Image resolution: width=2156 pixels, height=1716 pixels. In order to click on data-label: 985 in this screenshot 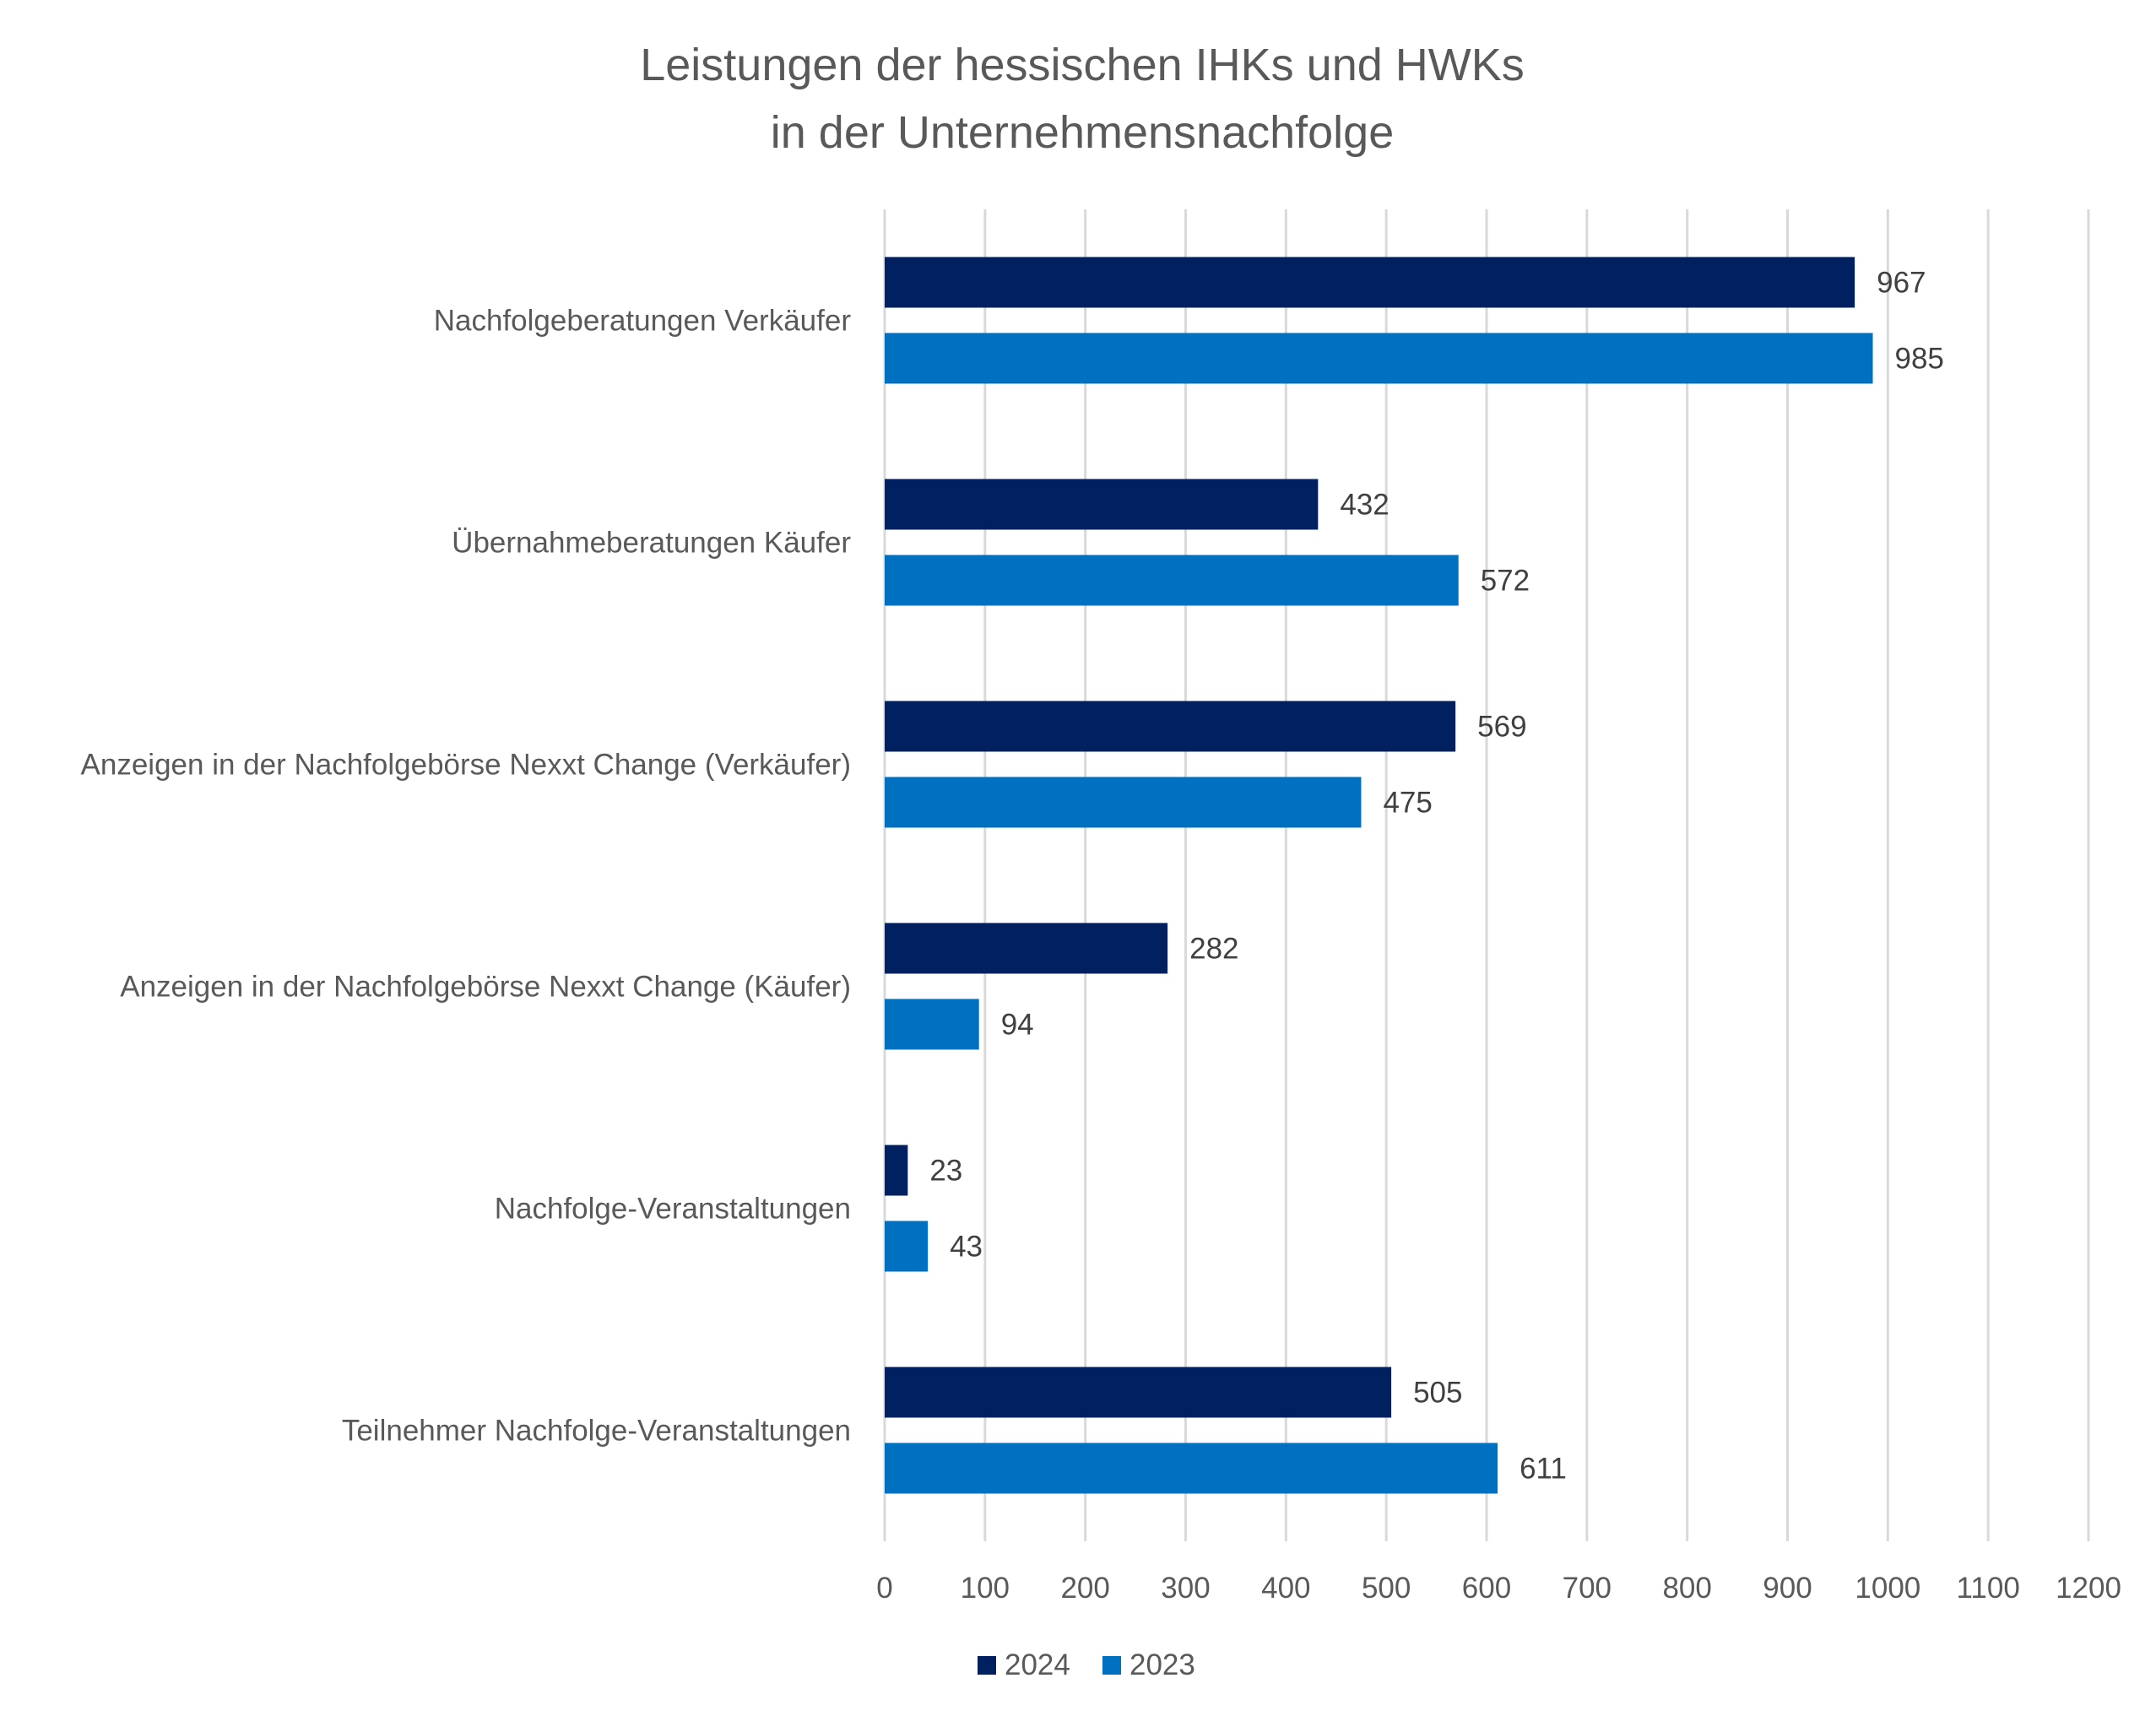, I will do `click(1919, 359)`.